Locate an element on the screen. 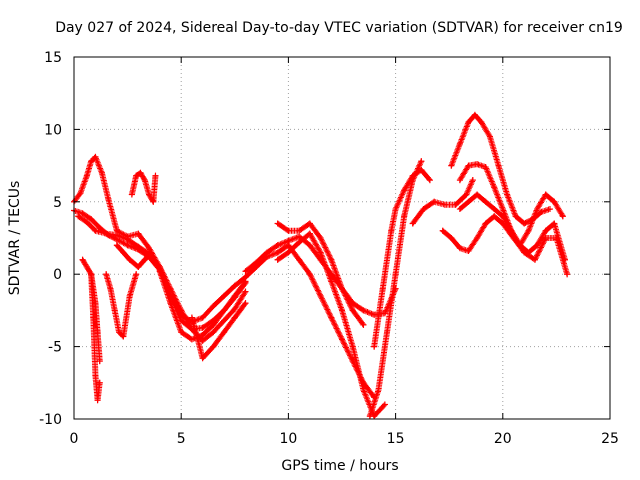  series-track-e is located at coordinates (218, 331).